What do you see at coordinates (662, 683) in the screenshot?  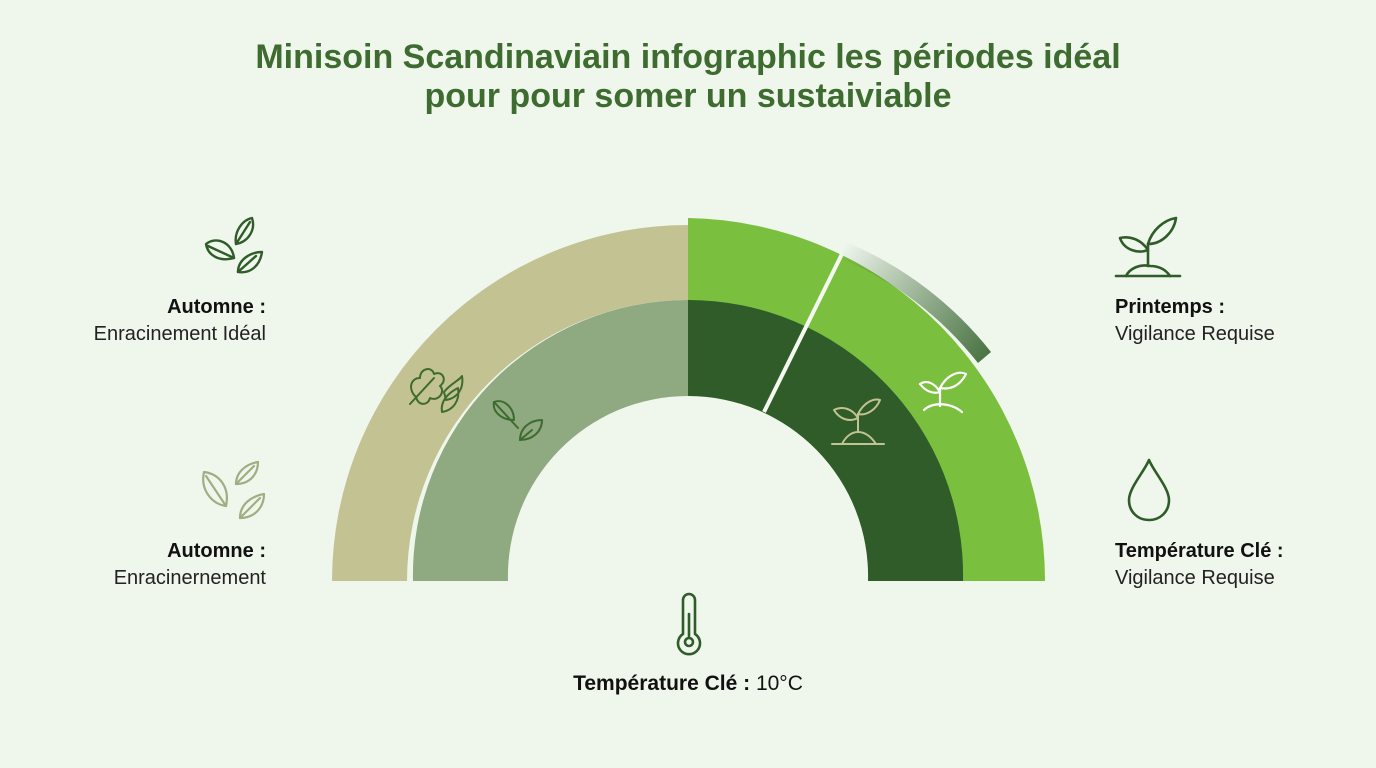 I see `key-temperature-heading: Température Clé :` at bounding box center [662, 683].